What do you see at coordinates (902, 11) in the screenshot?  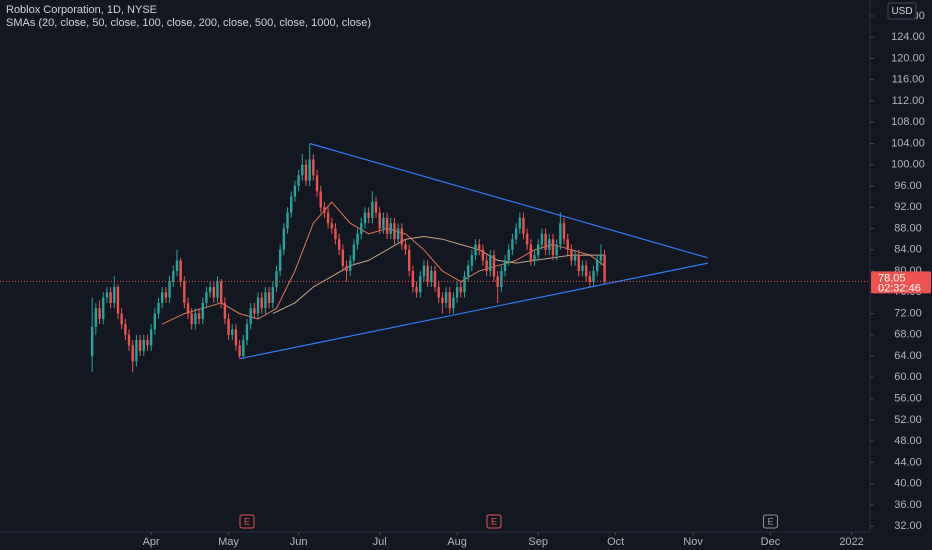 I see `currency-badge` at bounding box center [902, 11].